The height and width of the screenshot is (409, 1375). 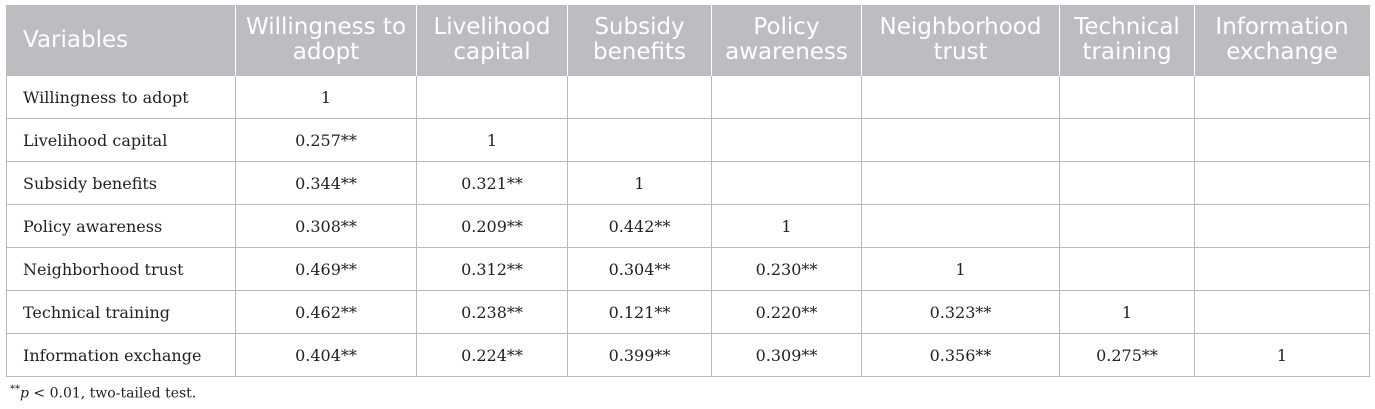 I want to click on row-label: Policy awareness, so click(x=121, y=226).